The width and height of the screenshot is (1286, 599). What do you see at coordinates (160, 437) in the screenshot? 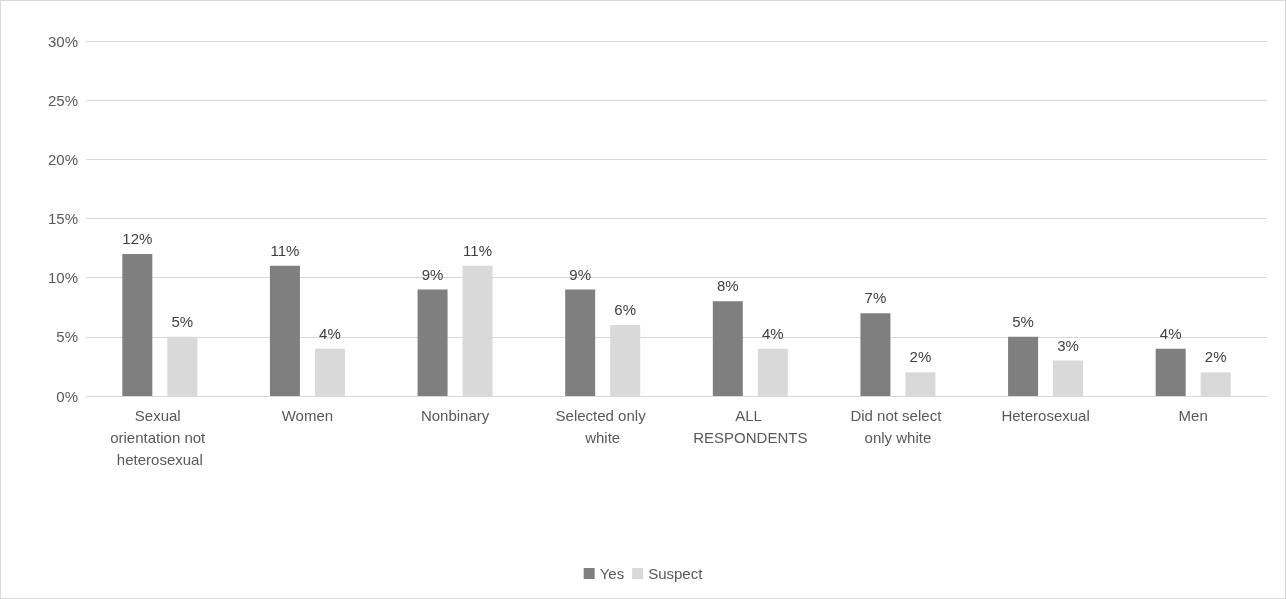
I see `x-tick-label: Sexual orientation not heterosexual` at bounding box center [160, 437].